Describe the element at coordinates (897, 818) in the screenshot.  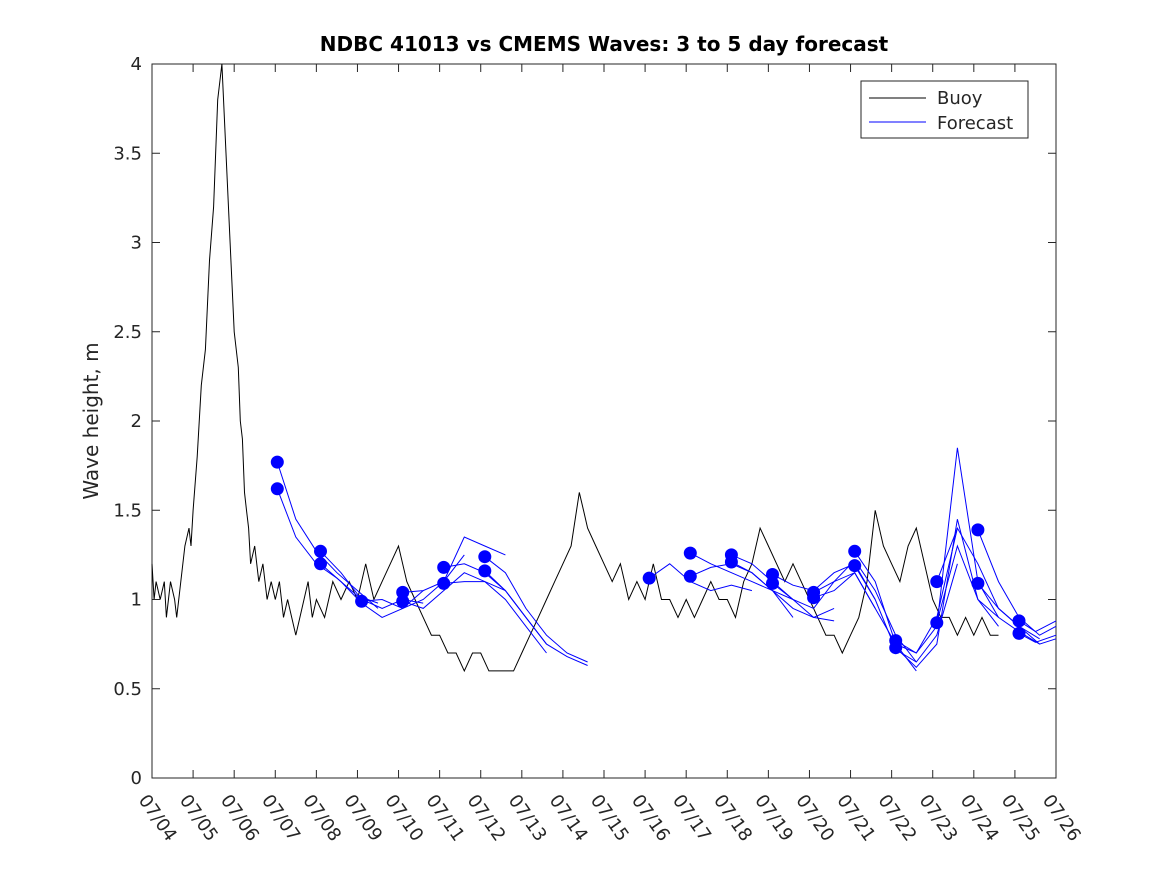
I see `x-tick-label-18: 07/22` at that location.